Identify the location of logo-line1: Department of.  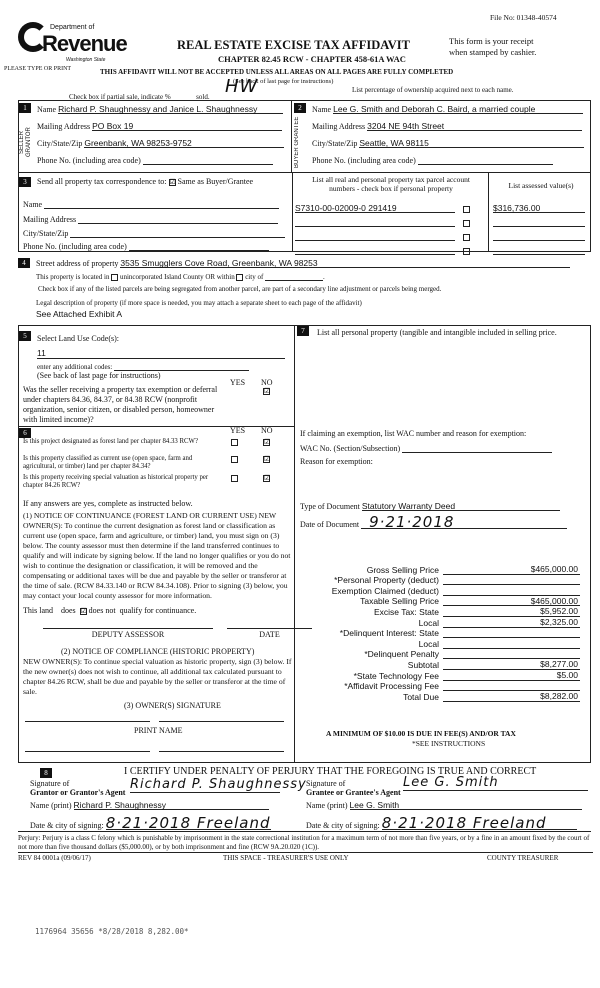
(72, 27).